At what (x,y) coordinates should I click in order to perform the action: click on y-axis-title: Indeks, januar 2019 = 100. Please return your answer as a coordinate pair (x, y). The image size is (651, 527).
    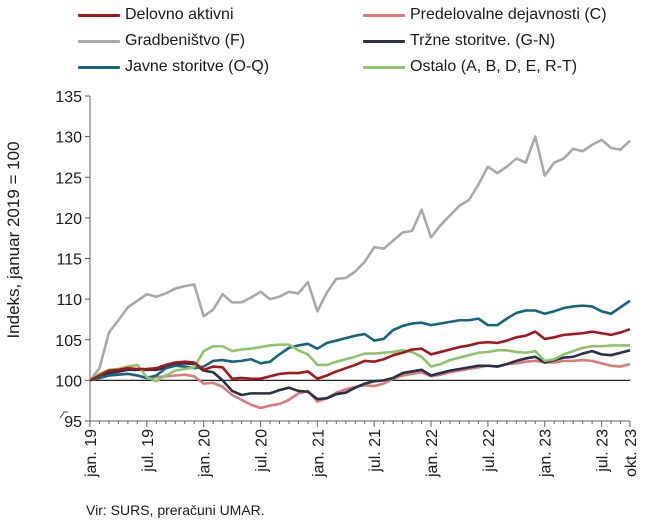
    Looking at the image, I should click on (13, 240).